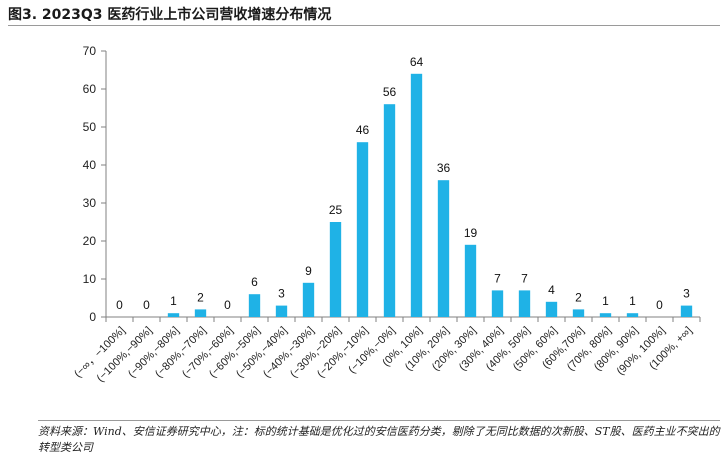  What do you see at coordinates (90, 89) in the screenshot?
I see `y-tick-label: 60` at bounding box center [90, 89].